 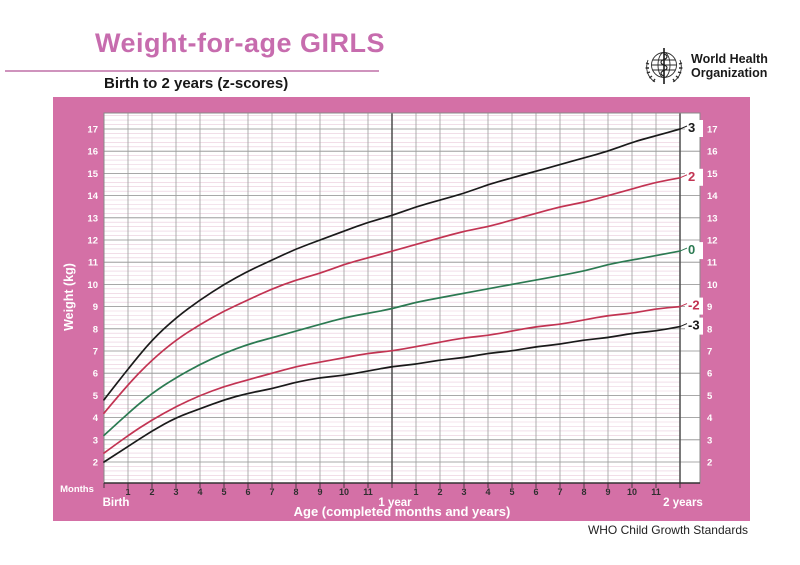 I want to click on y-tick-label-left: 2, so click(x=95, y=463).